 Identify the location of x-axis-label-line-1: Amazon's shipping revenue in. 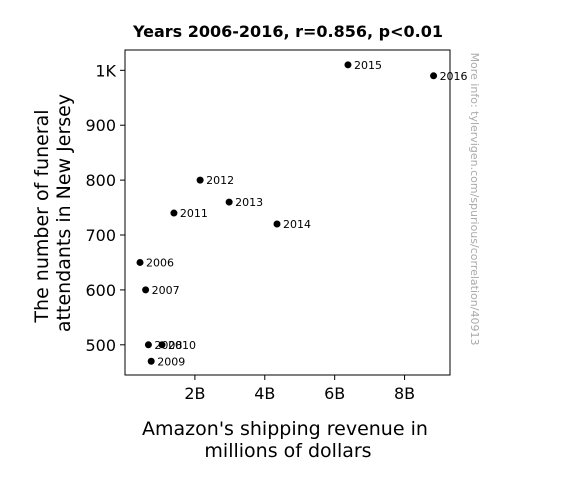
(285, 429).